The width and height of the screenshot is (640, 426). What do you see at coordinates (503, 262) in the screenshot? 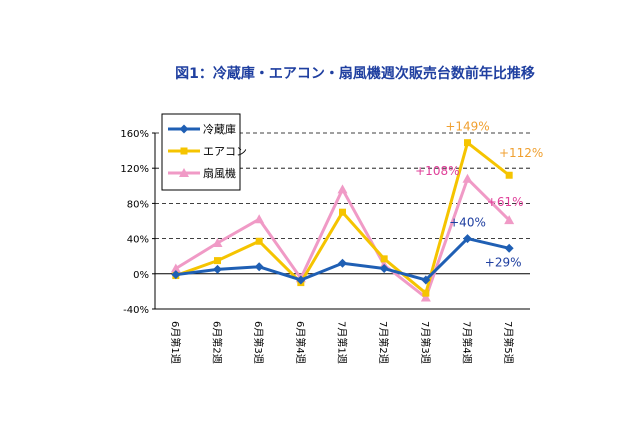
I see `data-label: +29%` at bounding box center [503, 262].